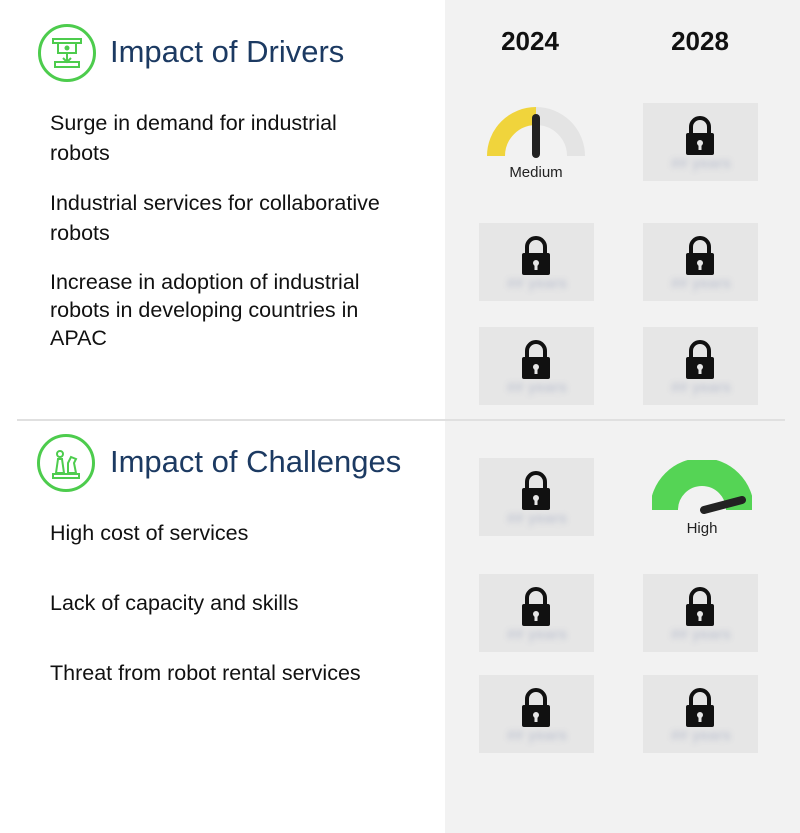 The image size is (800, 833). What do you see at coordinates (174, 603) in the screenshot?
I see `challenge-row-label: Lack of capacity and skills` at bounding box center [174, 603].